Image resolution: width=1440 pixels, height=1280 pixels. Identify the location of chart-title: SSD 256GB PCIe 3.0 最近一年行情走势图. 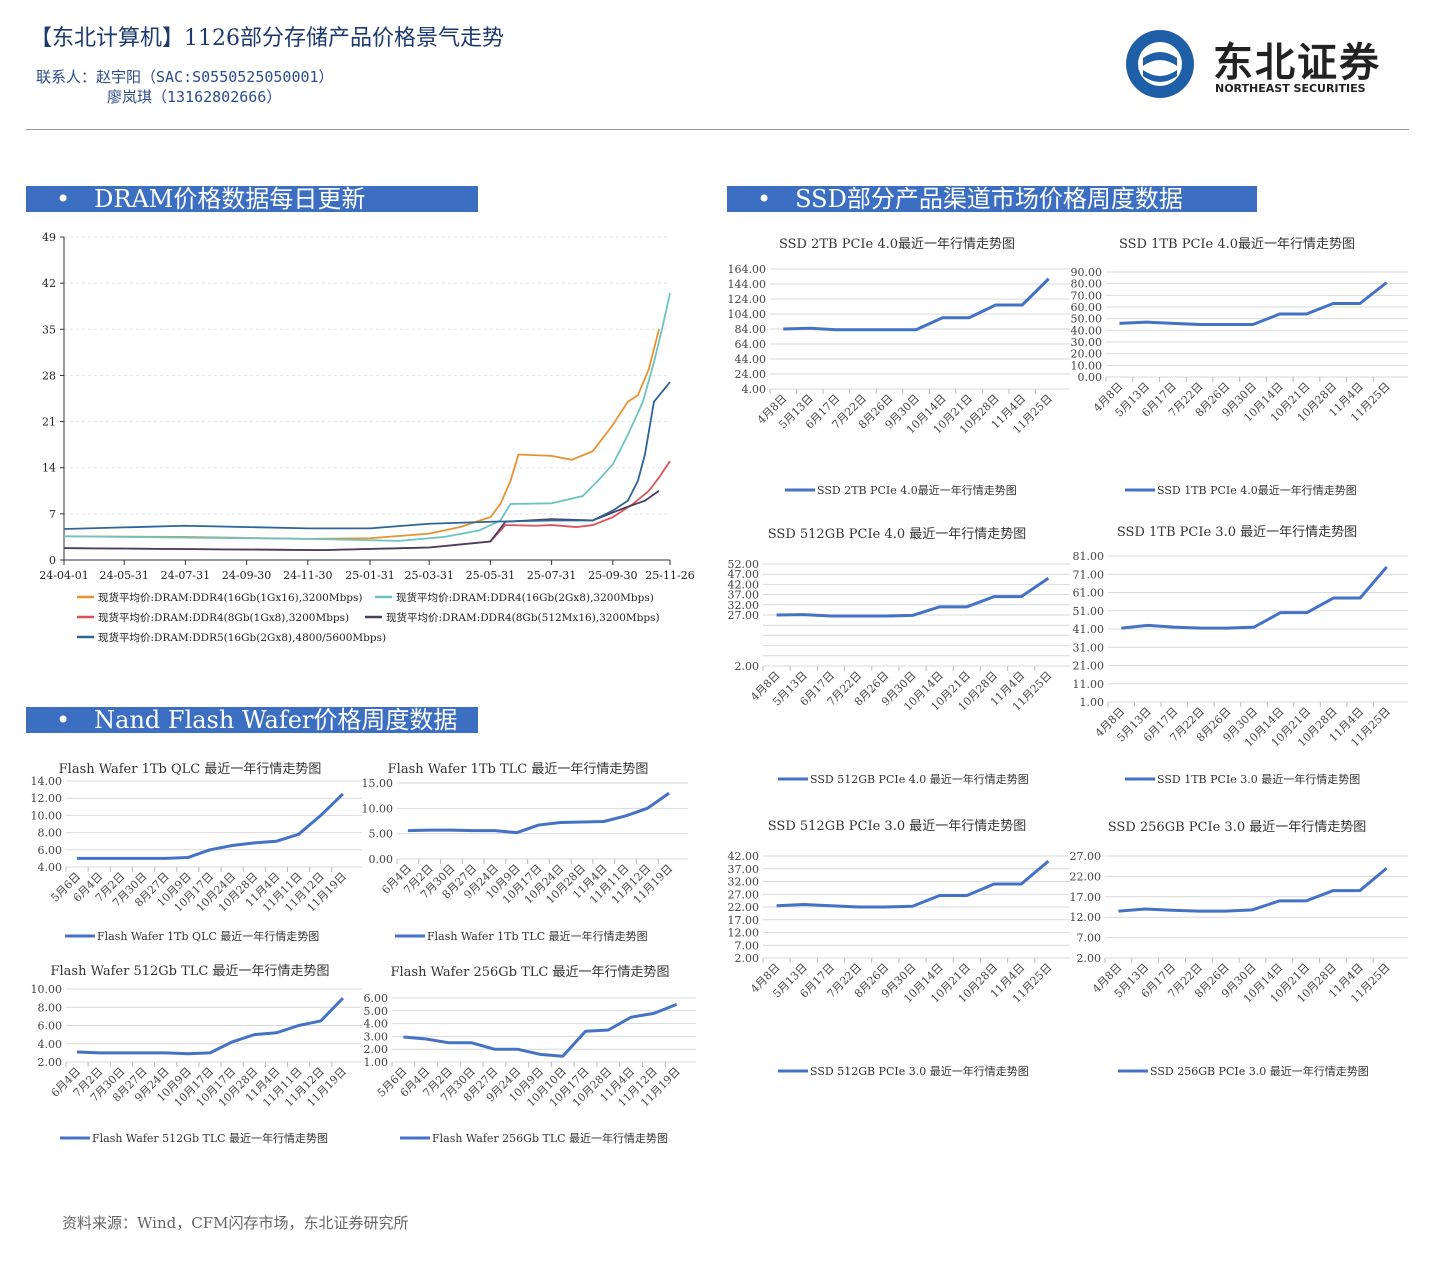
(1237, 827).